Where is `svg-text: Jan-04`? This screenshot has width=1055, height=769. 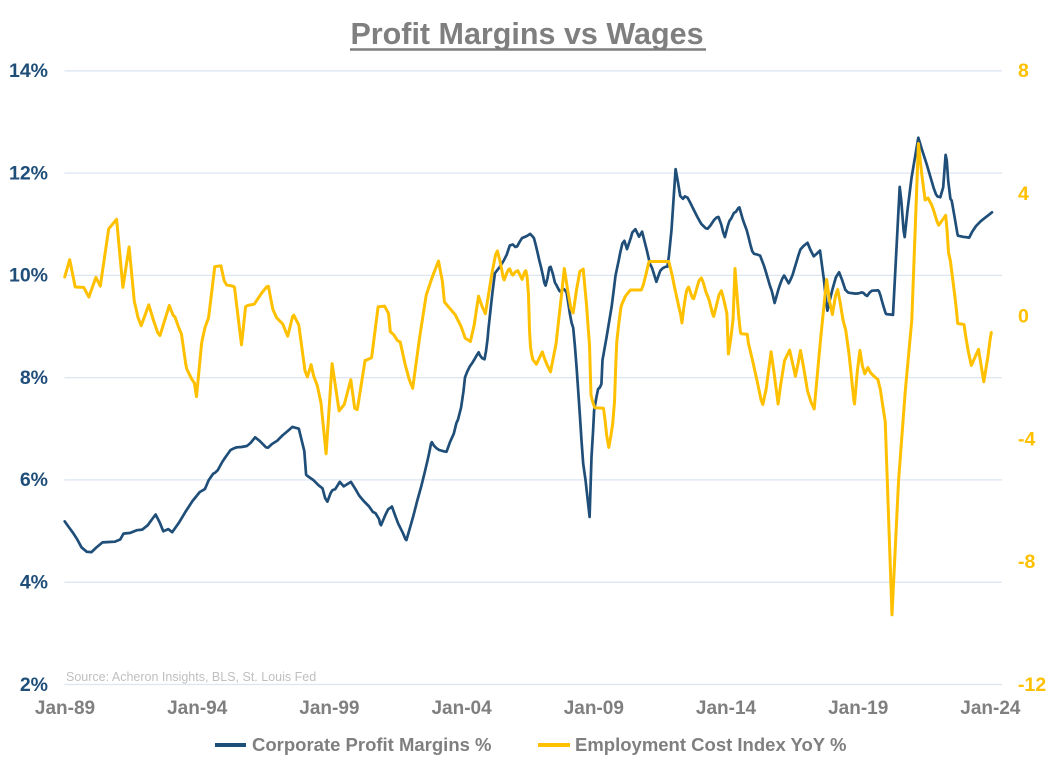 svg-text: Jan-04 is located at coordinates (461, 708).